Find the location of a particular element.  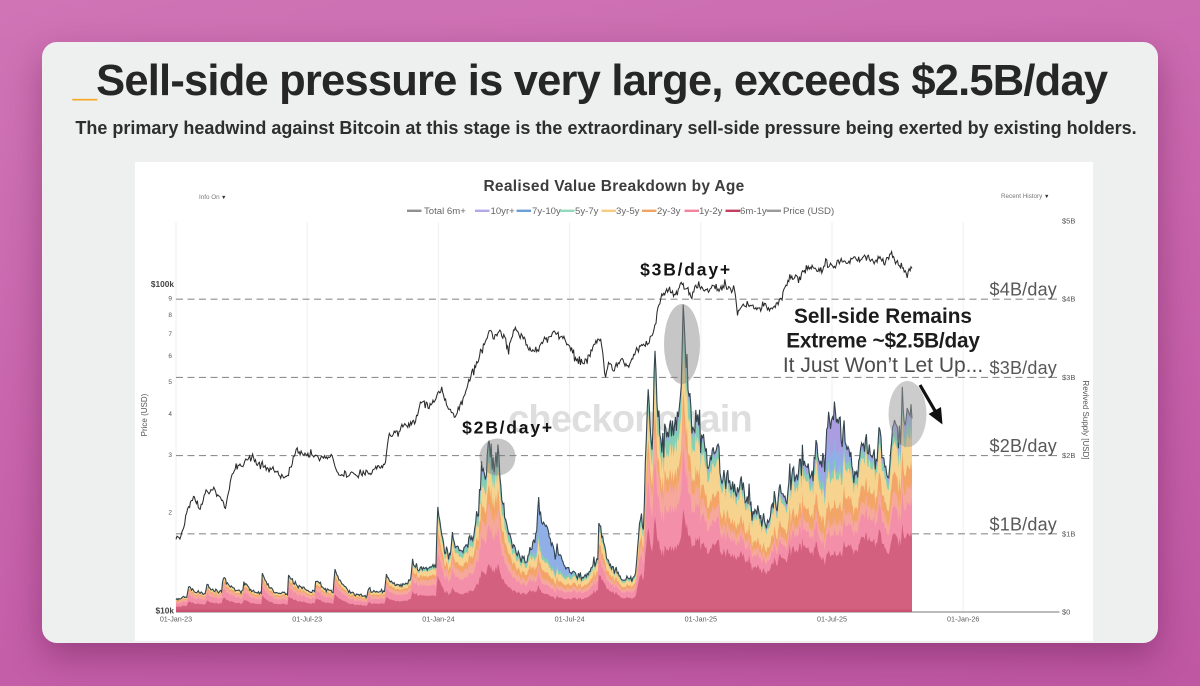

svg-text: $2B is located at coordinates (1068, 455).